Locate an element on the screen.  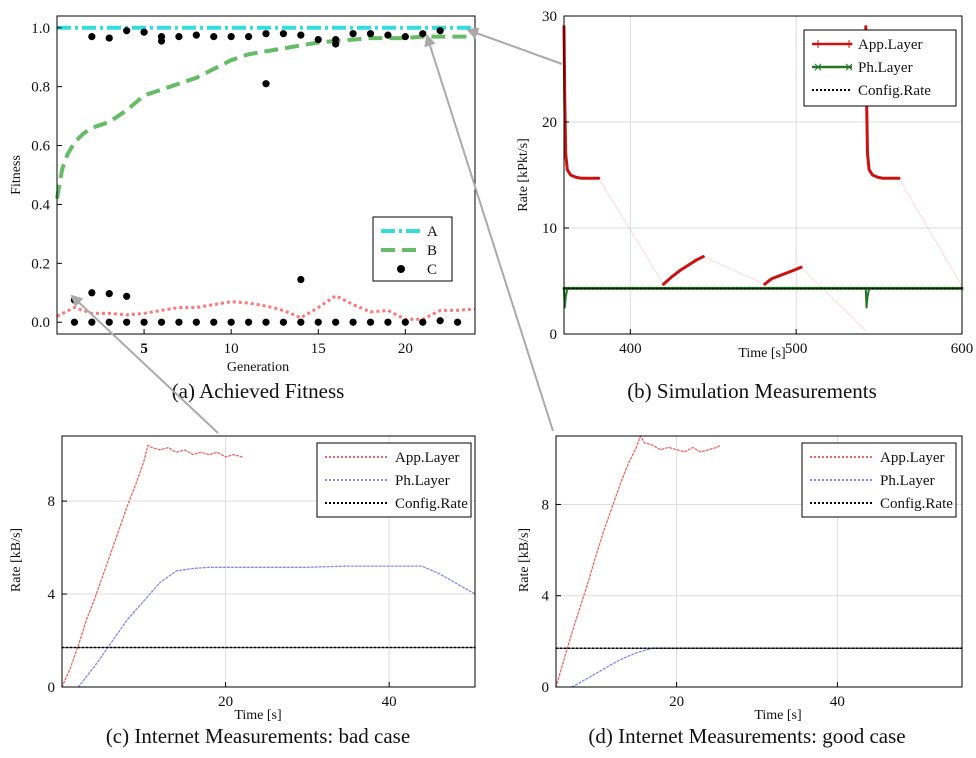
y-tick-label-3: 0.6 is located at coordinates (40, 147).